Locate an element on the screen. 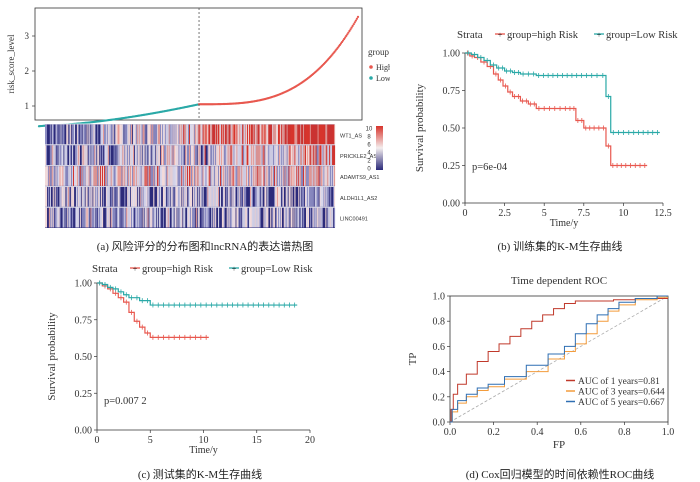 This screenshot has width=700, height=482. legend-key-glyph: + is located at coordinates (500, 35).